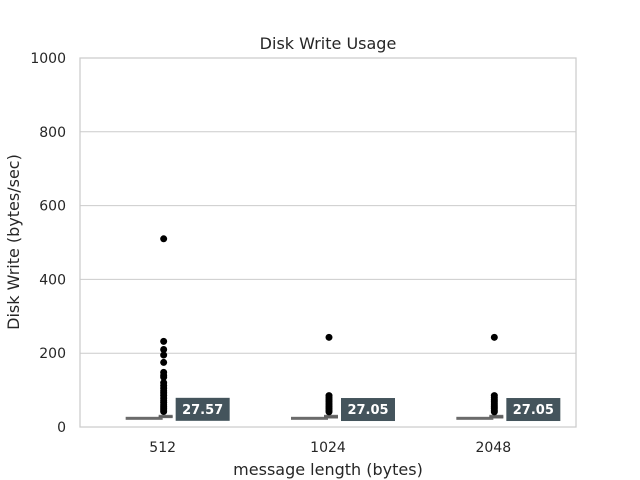 This screenshot has height=480, width=640. What do you see at coordinates (508, 394) in the screenshot?
I see `box-group-2048: 2048 27.05` at bounding box center [508, 394].